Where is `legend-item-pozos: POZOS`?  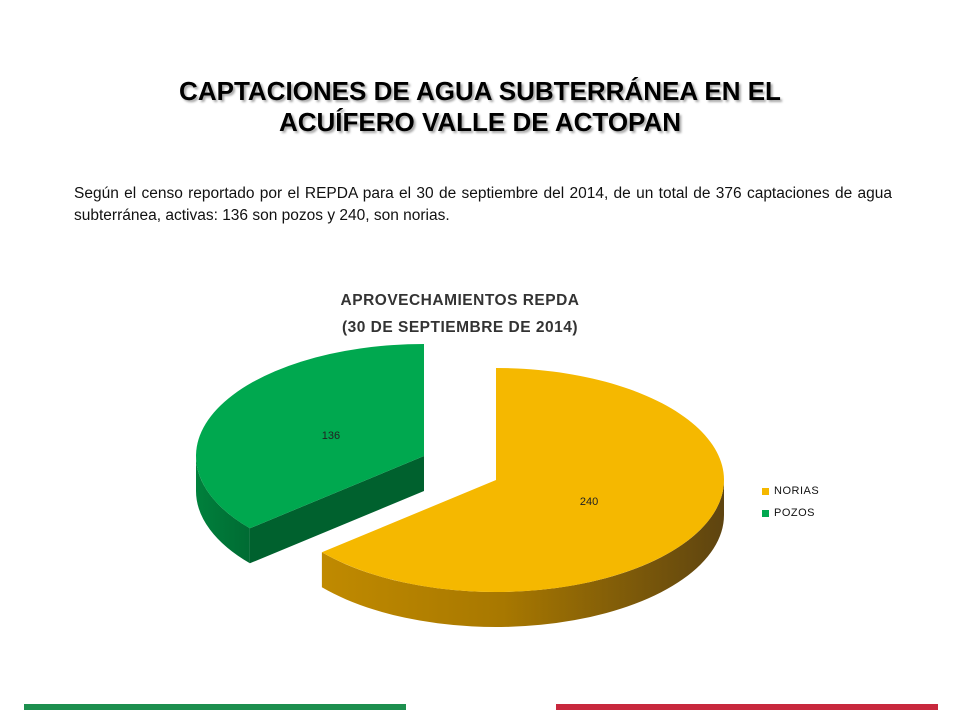
legend-item-pozos: POZOS is located at coordinates (790, 513).